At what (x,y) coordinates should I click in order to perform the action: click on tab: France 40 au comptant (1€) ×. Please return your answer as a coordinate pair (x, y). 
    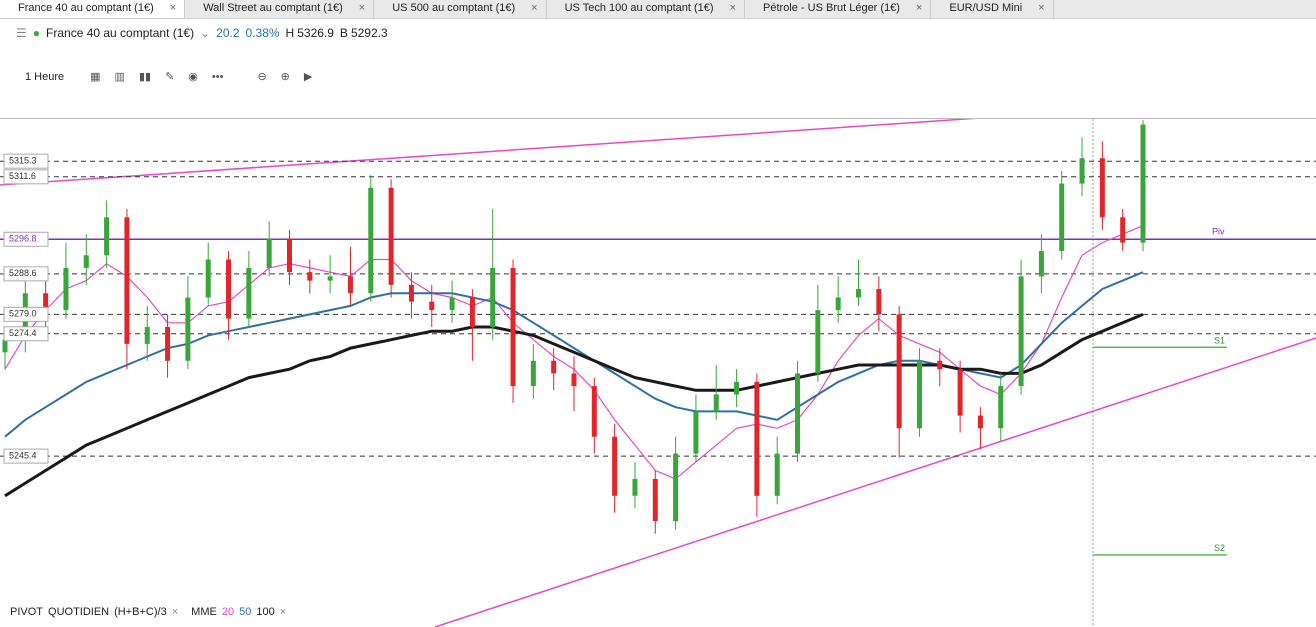
    Looking at the image, I should click on (93, 9).